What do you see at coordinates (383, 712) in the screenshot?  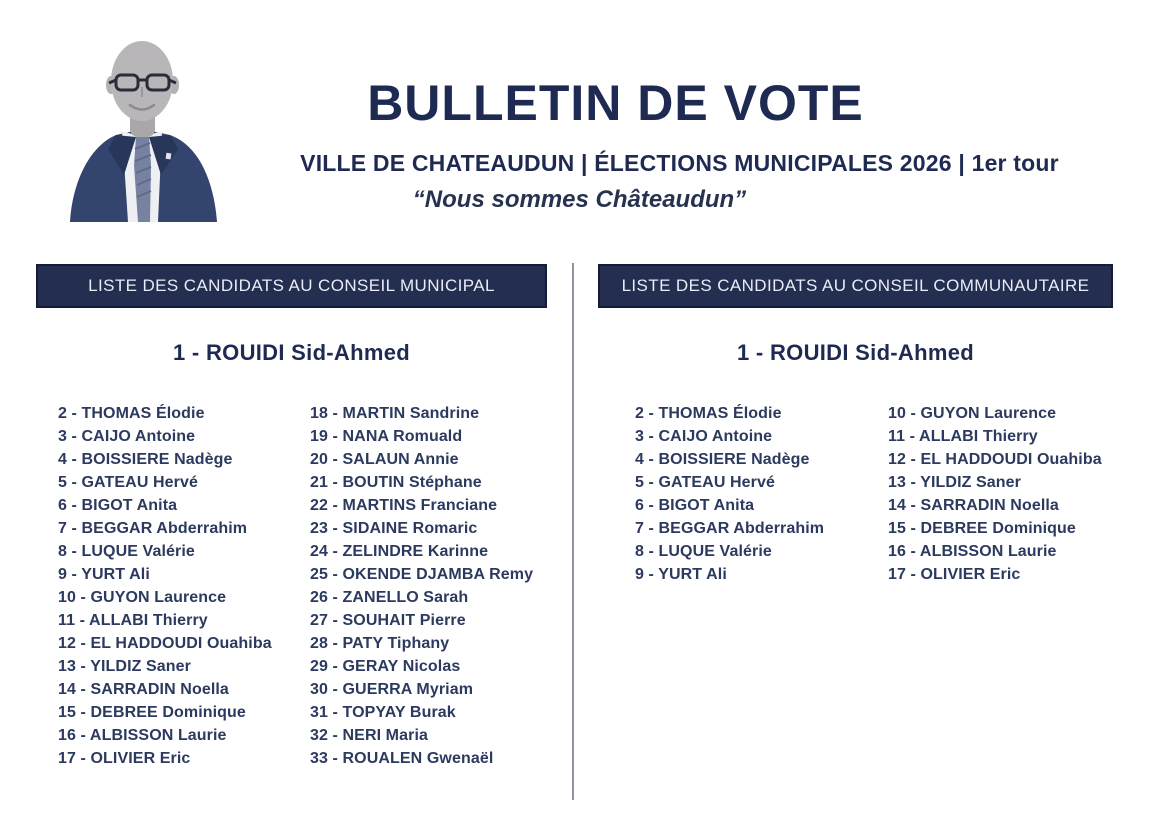 I see `candidate-entry: 31 - TOPYAY Burak` at bounding box center [383, 712].